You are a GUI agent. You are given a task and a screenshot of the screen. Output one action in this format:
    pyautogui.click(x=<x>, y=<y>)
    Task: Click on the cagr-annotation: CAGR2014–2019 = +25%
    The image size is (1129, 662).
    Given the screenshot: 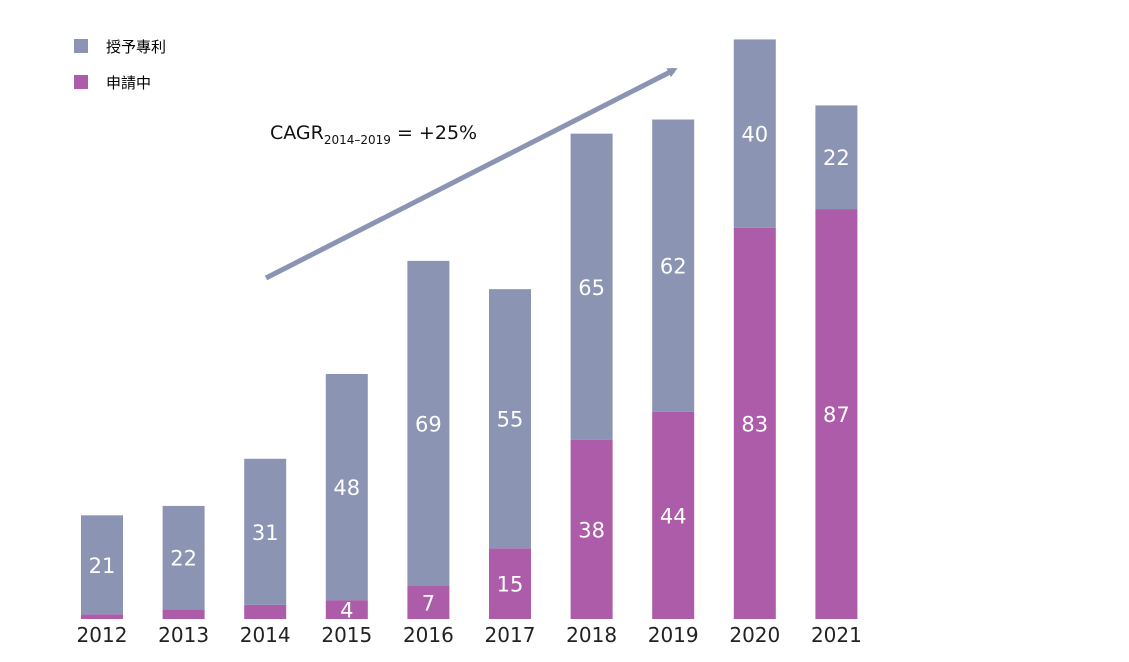 What is the action you would take?
    pyautogui.click(x=373, y=134)
    